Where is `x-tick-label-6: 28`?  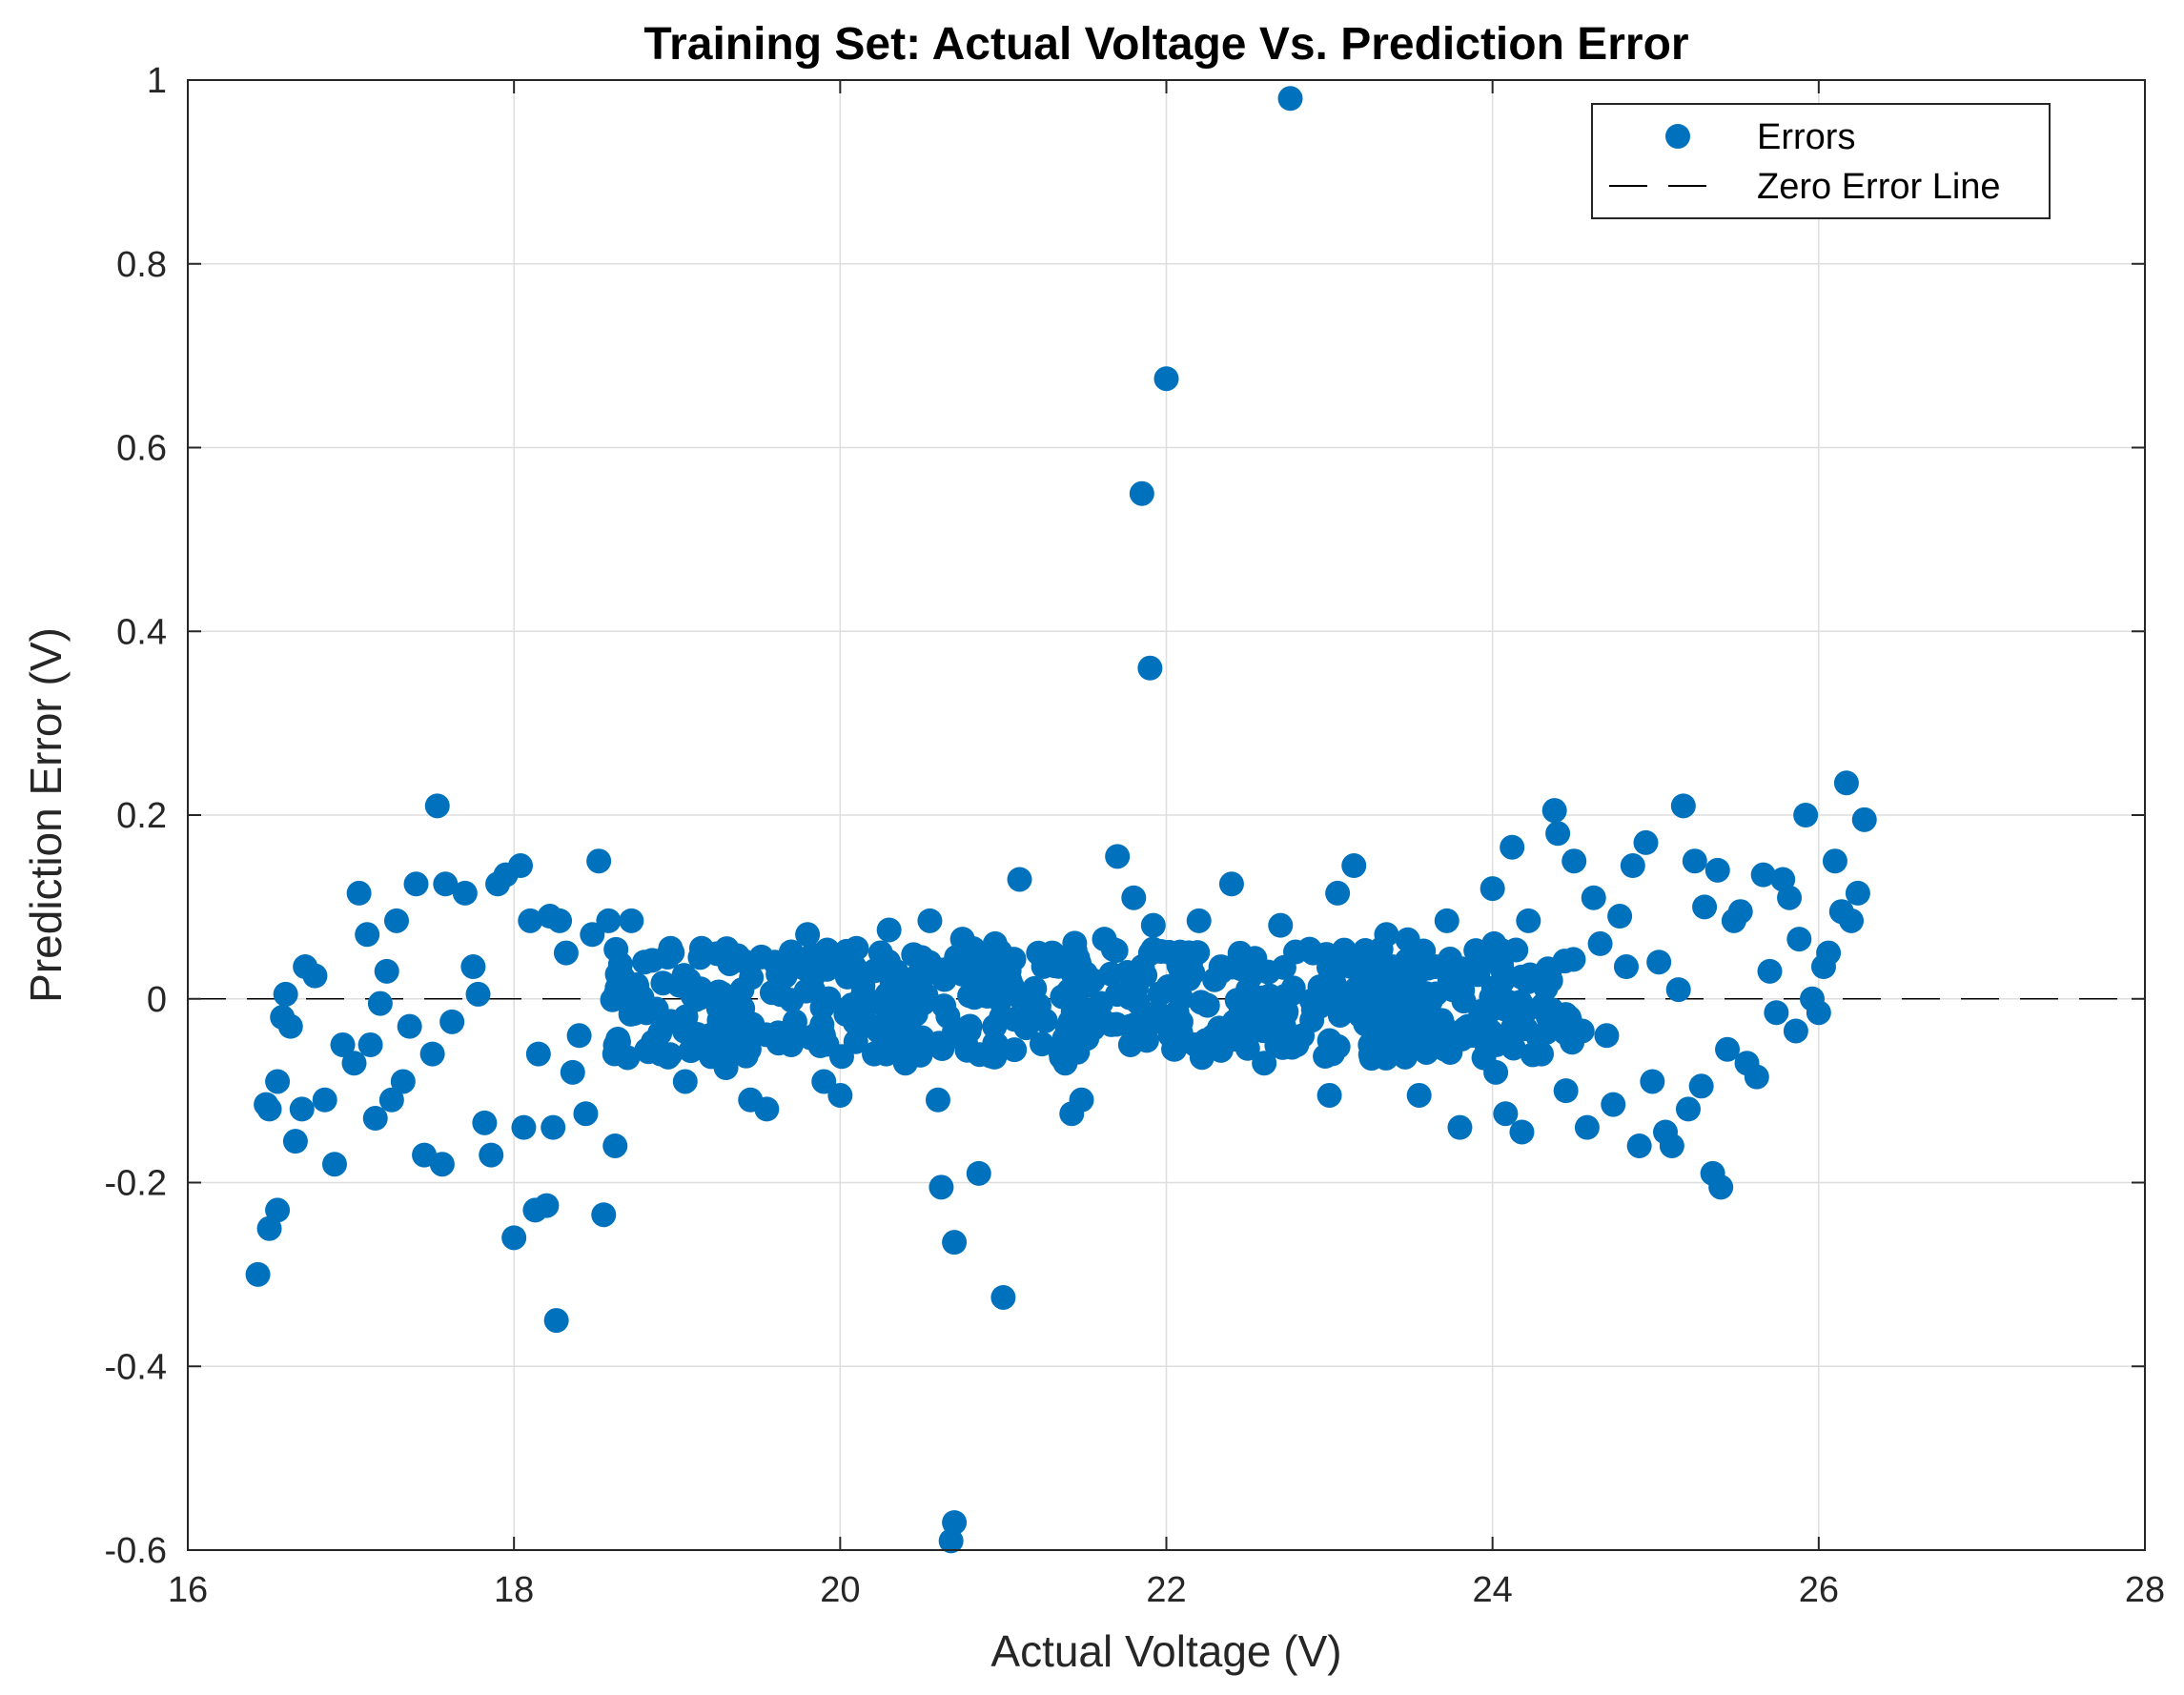
x-tick-label-6: 28 is located at coordinates (2145, 1590).